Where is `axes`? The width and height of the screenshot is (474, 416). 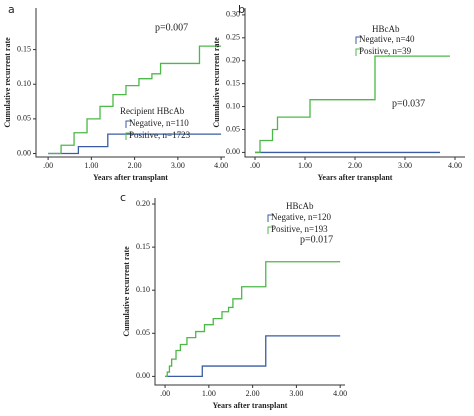
axes is located at coordinates (130, 83).